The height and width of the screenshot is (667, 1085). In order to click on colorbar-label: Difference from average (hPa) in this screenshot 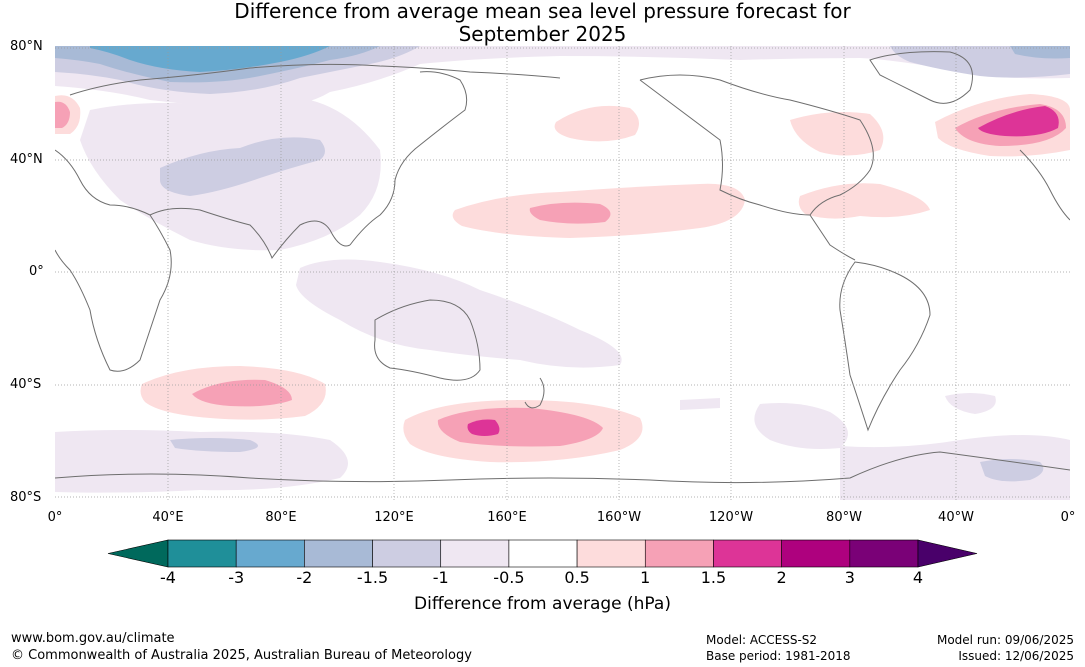, I will do `click(542, 604)`.